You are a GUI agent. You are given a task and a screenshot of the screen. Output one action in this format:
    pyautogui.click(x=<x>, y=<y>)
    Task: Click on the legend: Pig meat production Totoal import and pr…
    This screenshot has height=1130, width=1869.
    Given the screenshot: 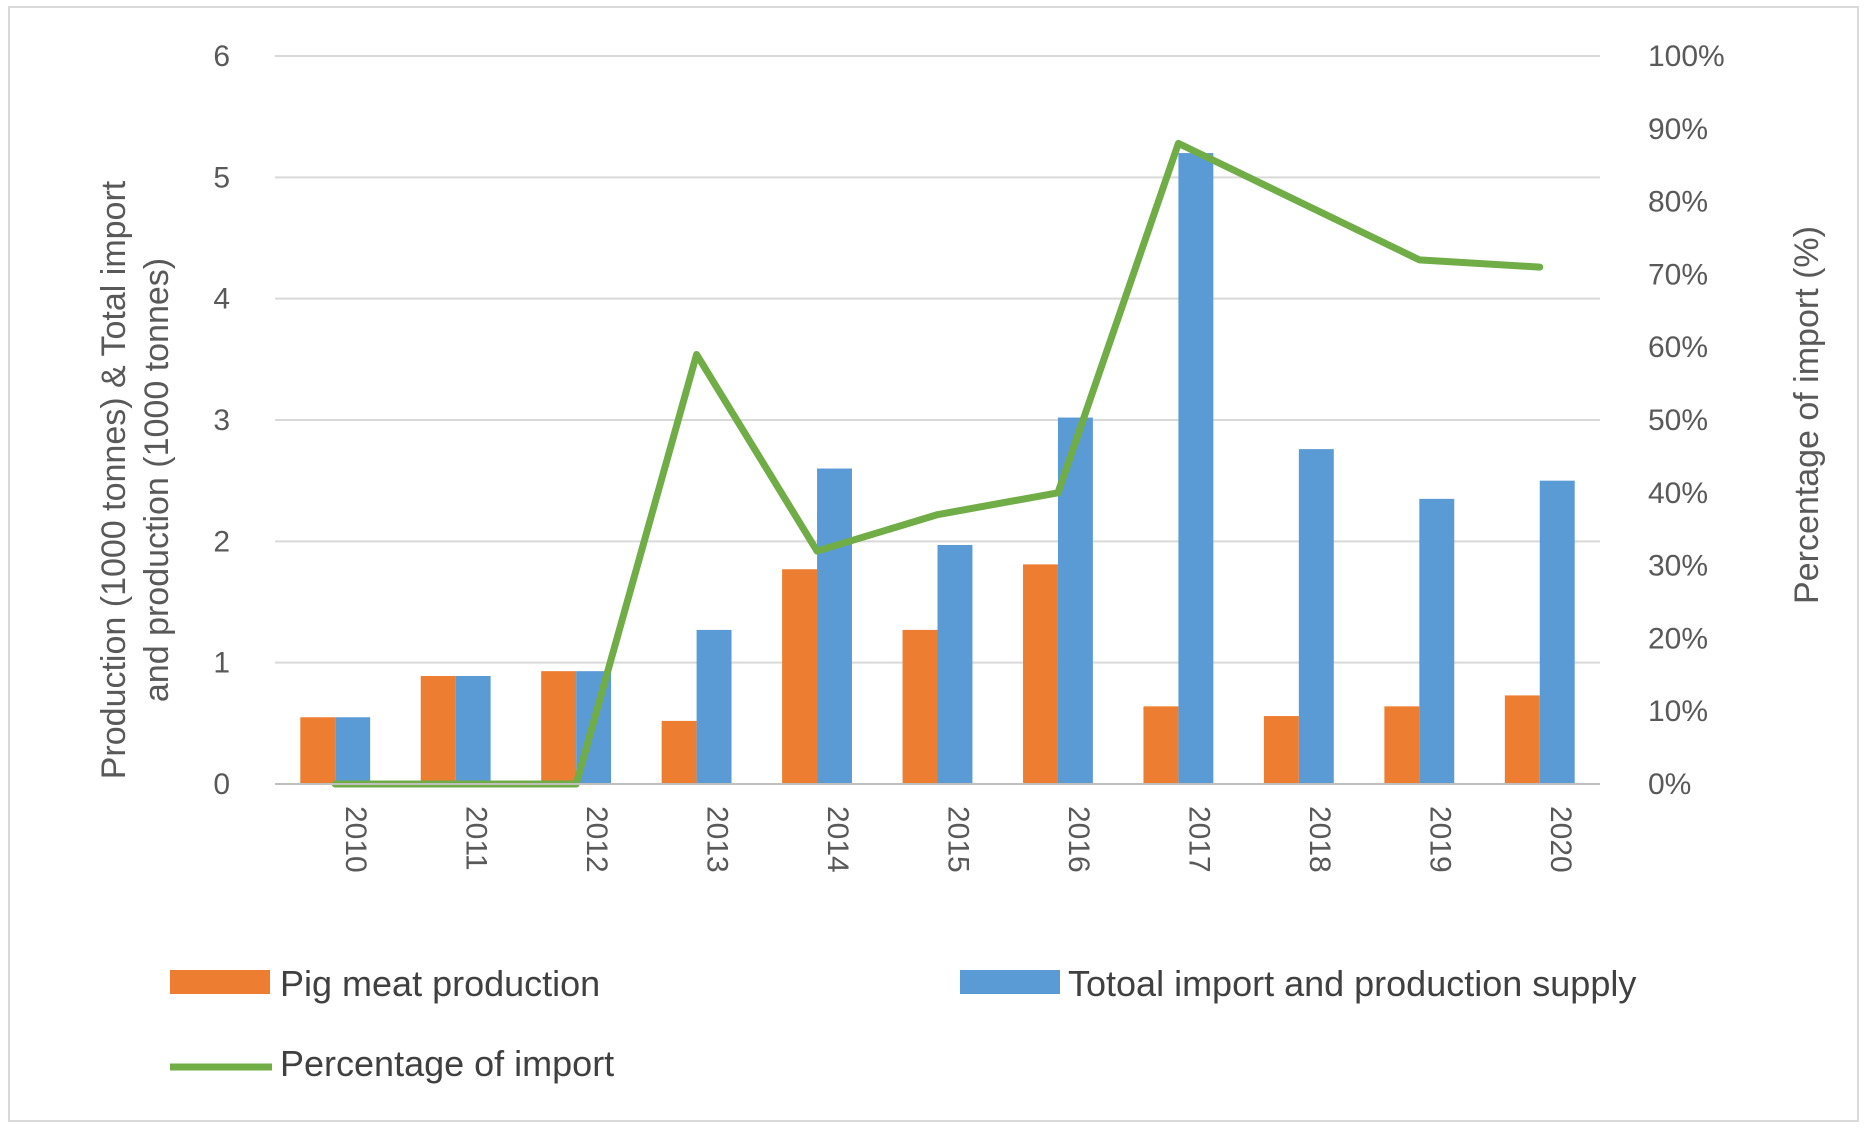 What is the action you would take?
    pyautogui.click(x=903, y=1023)
    